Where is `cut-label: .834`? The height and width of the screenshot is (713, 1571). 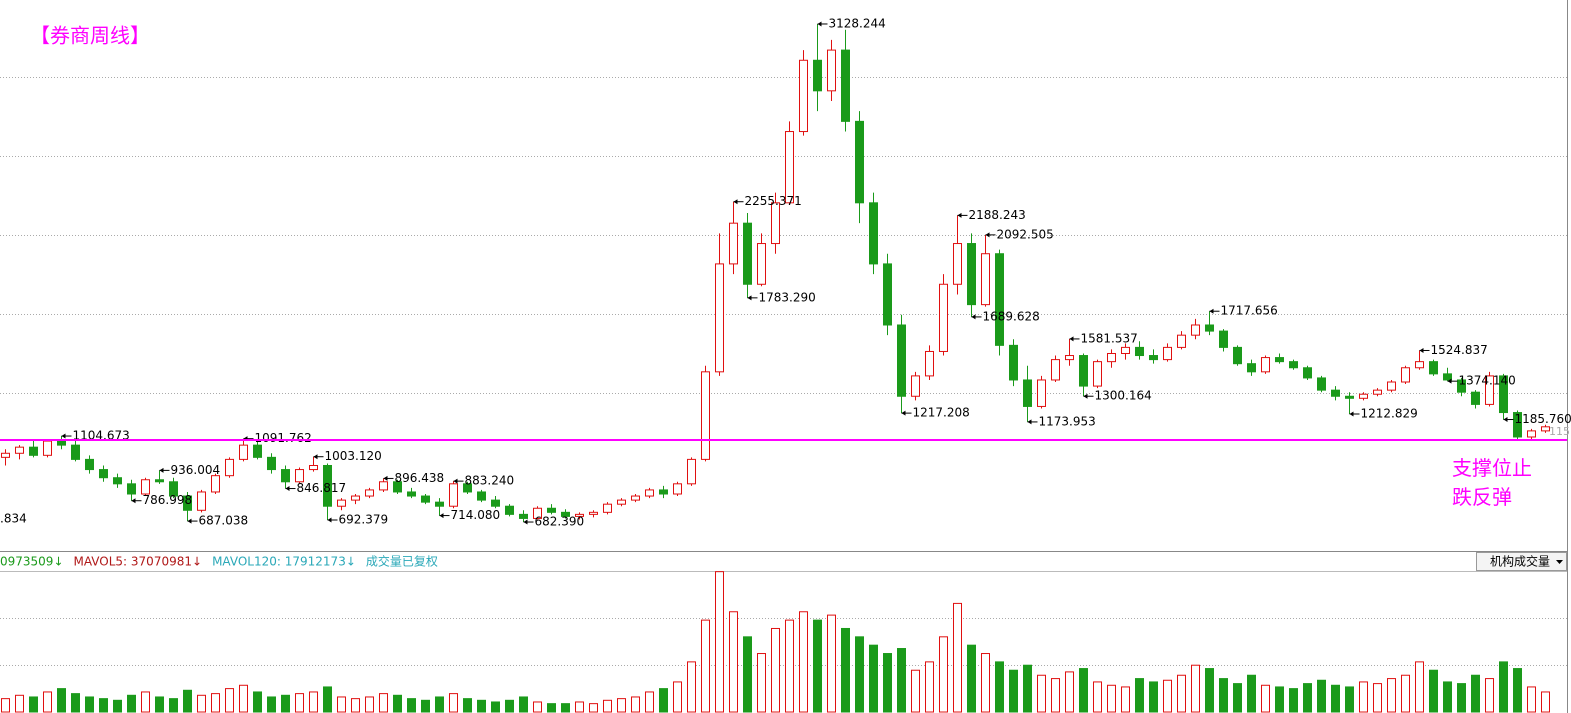 cut-label: .834 is located at coordinates (13, 519).